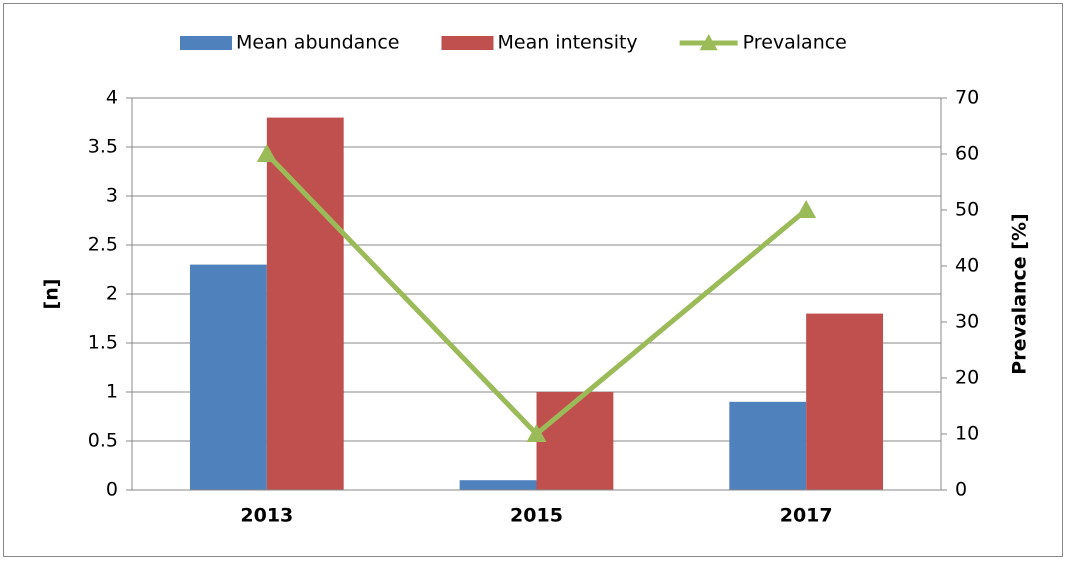  I want to click on y-tick-label: 3.5, so click(103, 147).